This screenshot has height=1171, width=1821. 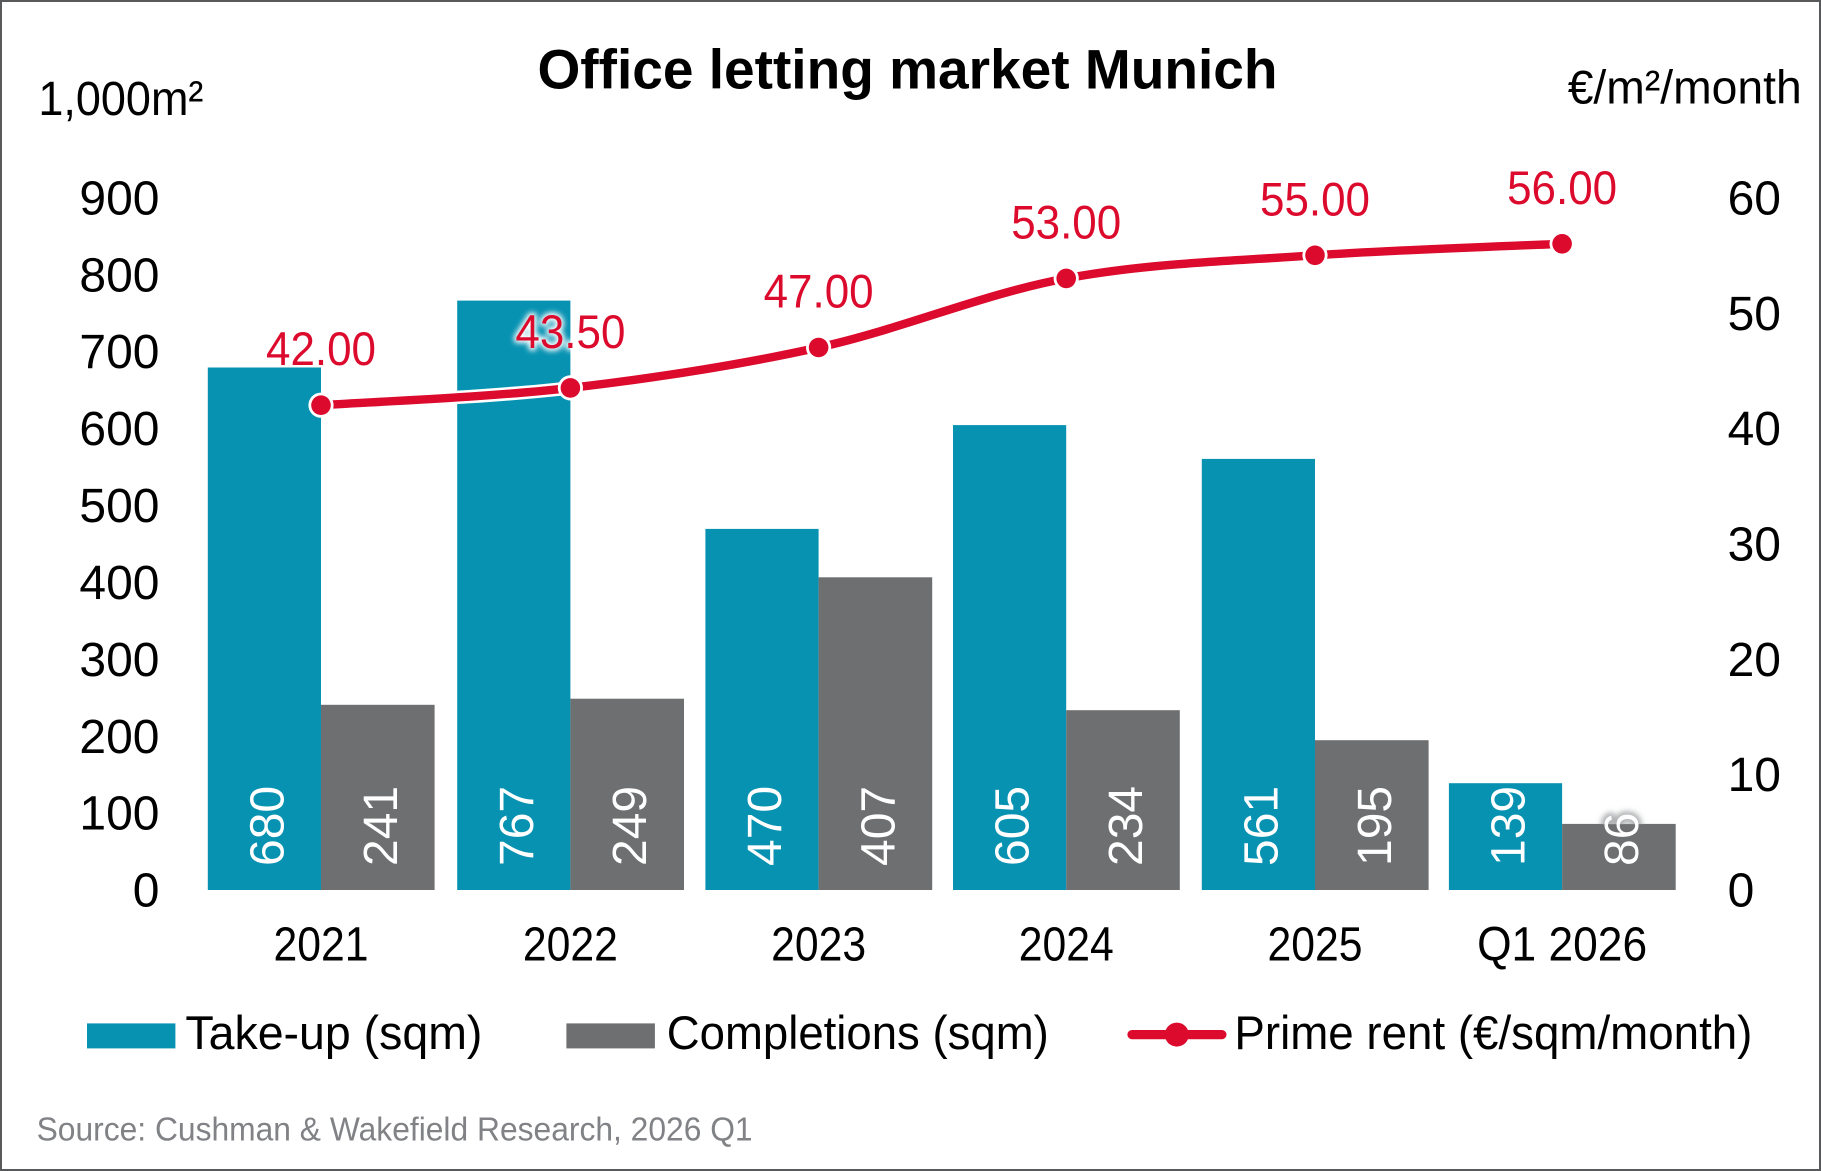 What do you see at coordinates (381, 826) in the screenshot?
I see `svg-text: 241` at bounding box center [381, 826].